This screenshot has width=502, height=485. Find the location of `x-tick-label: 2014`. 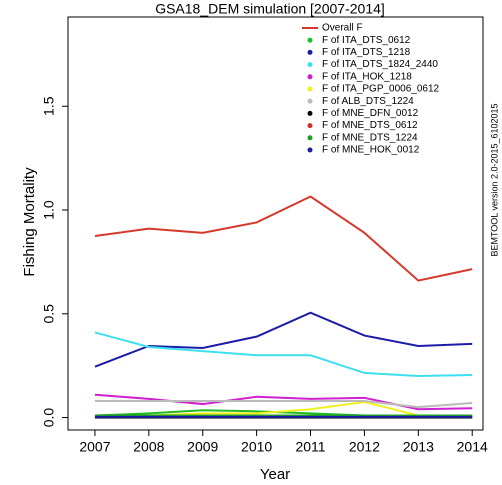

x-tick-label: 2014 is located at coordinates (472, 447).